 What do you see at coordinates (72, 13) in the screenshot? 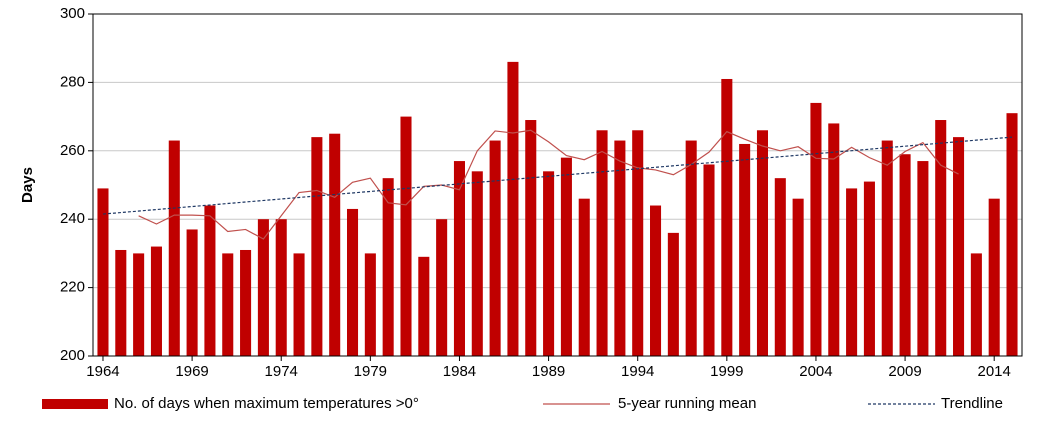
I see `y-tick-label: 300` at bounding box center [72, 13].